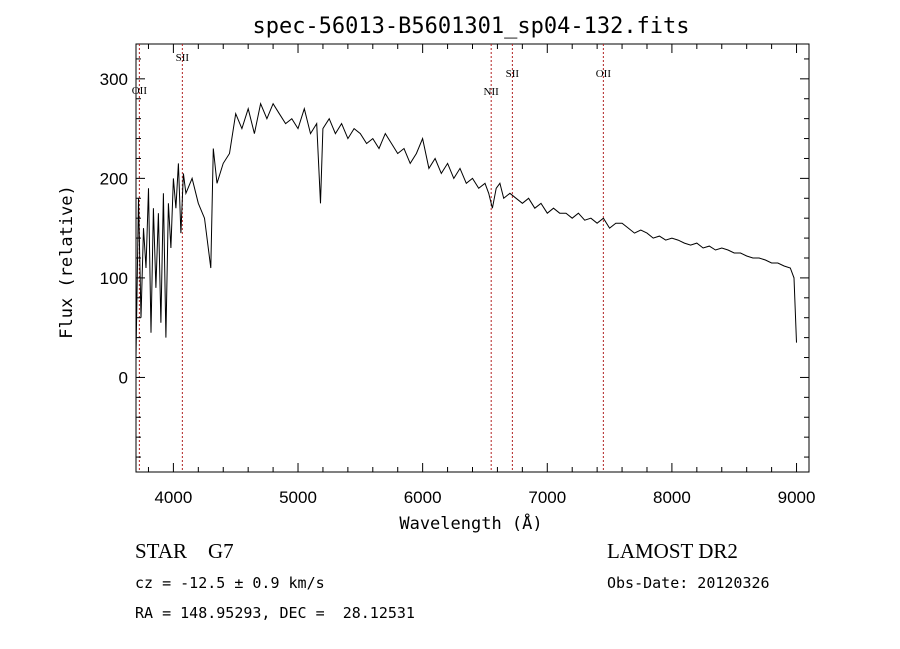 The image size is (900, 649). Describe the element at coordinates (688, 583) in the screenshot. I see `obs-date-label: Obs-Date: 20120326` at that location.